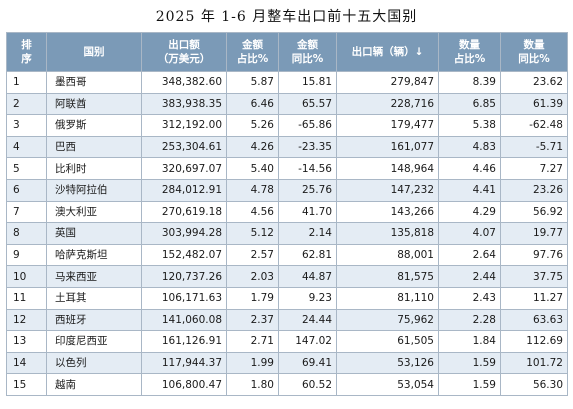  I want to click on units-share-cell: 6.85, so click(469, 104).